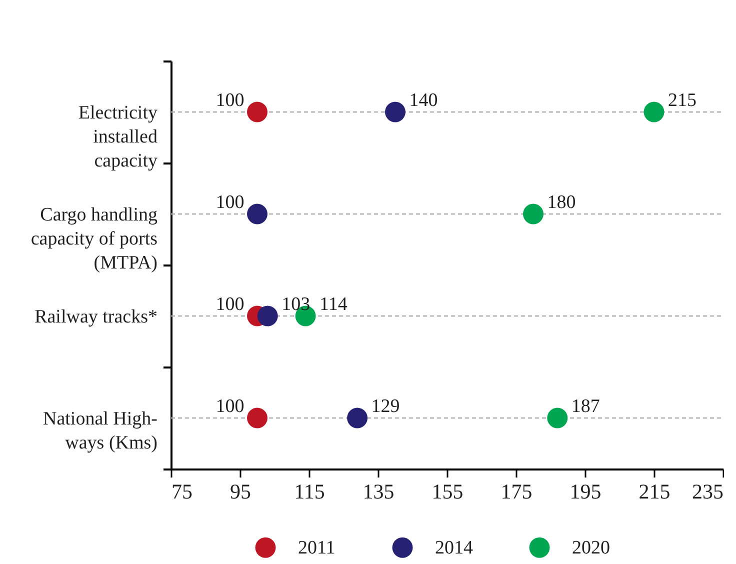  What do you see at coordinates (654, 492) in the screenshot?
I see `x-tick-label: 215` at bounding box center [654, 492].